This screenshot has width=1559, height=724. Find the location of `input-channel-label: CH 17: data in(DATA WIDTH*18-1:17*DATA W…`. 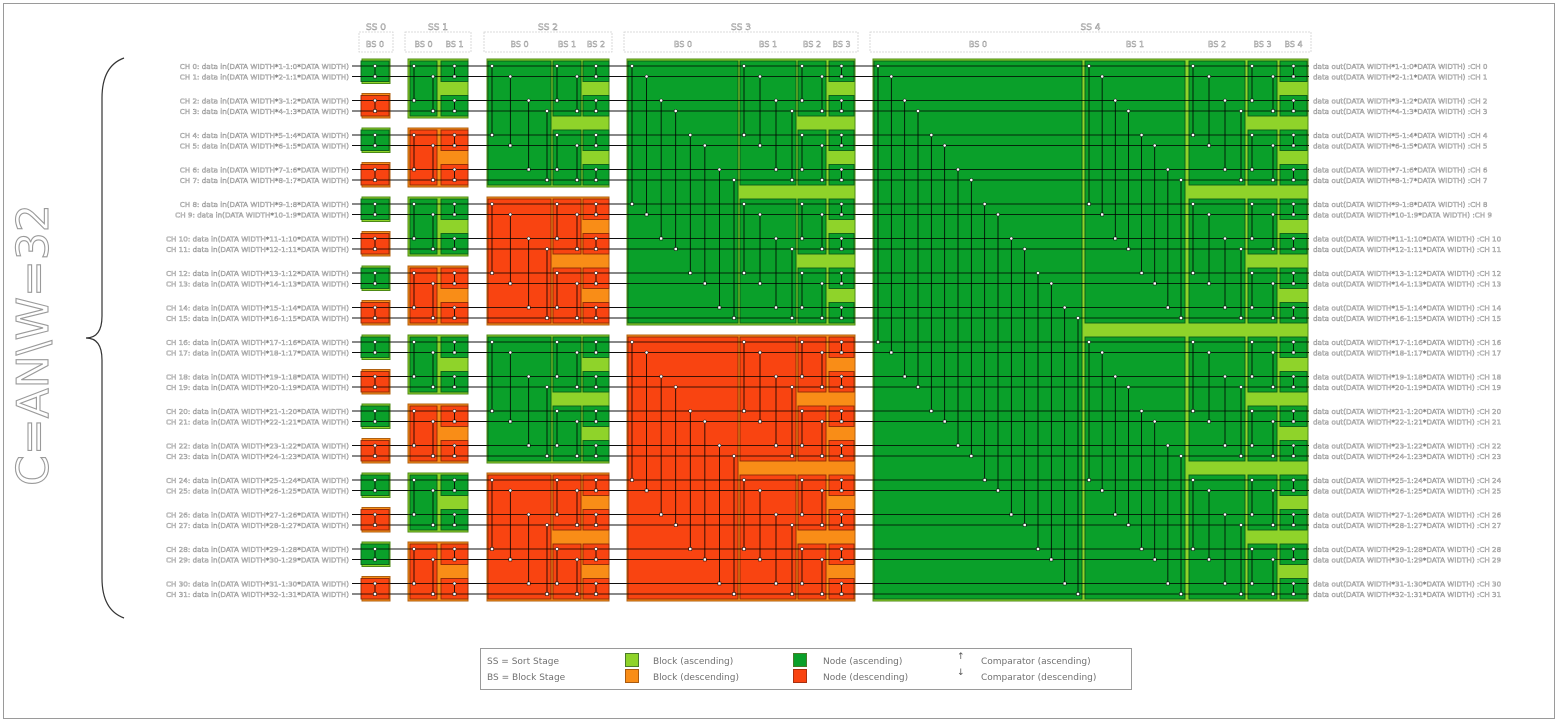

input-channel-label: CH 17: data in(DATA WIDTH*18-1:17*DATA W… is located at coordinates (257, 353).